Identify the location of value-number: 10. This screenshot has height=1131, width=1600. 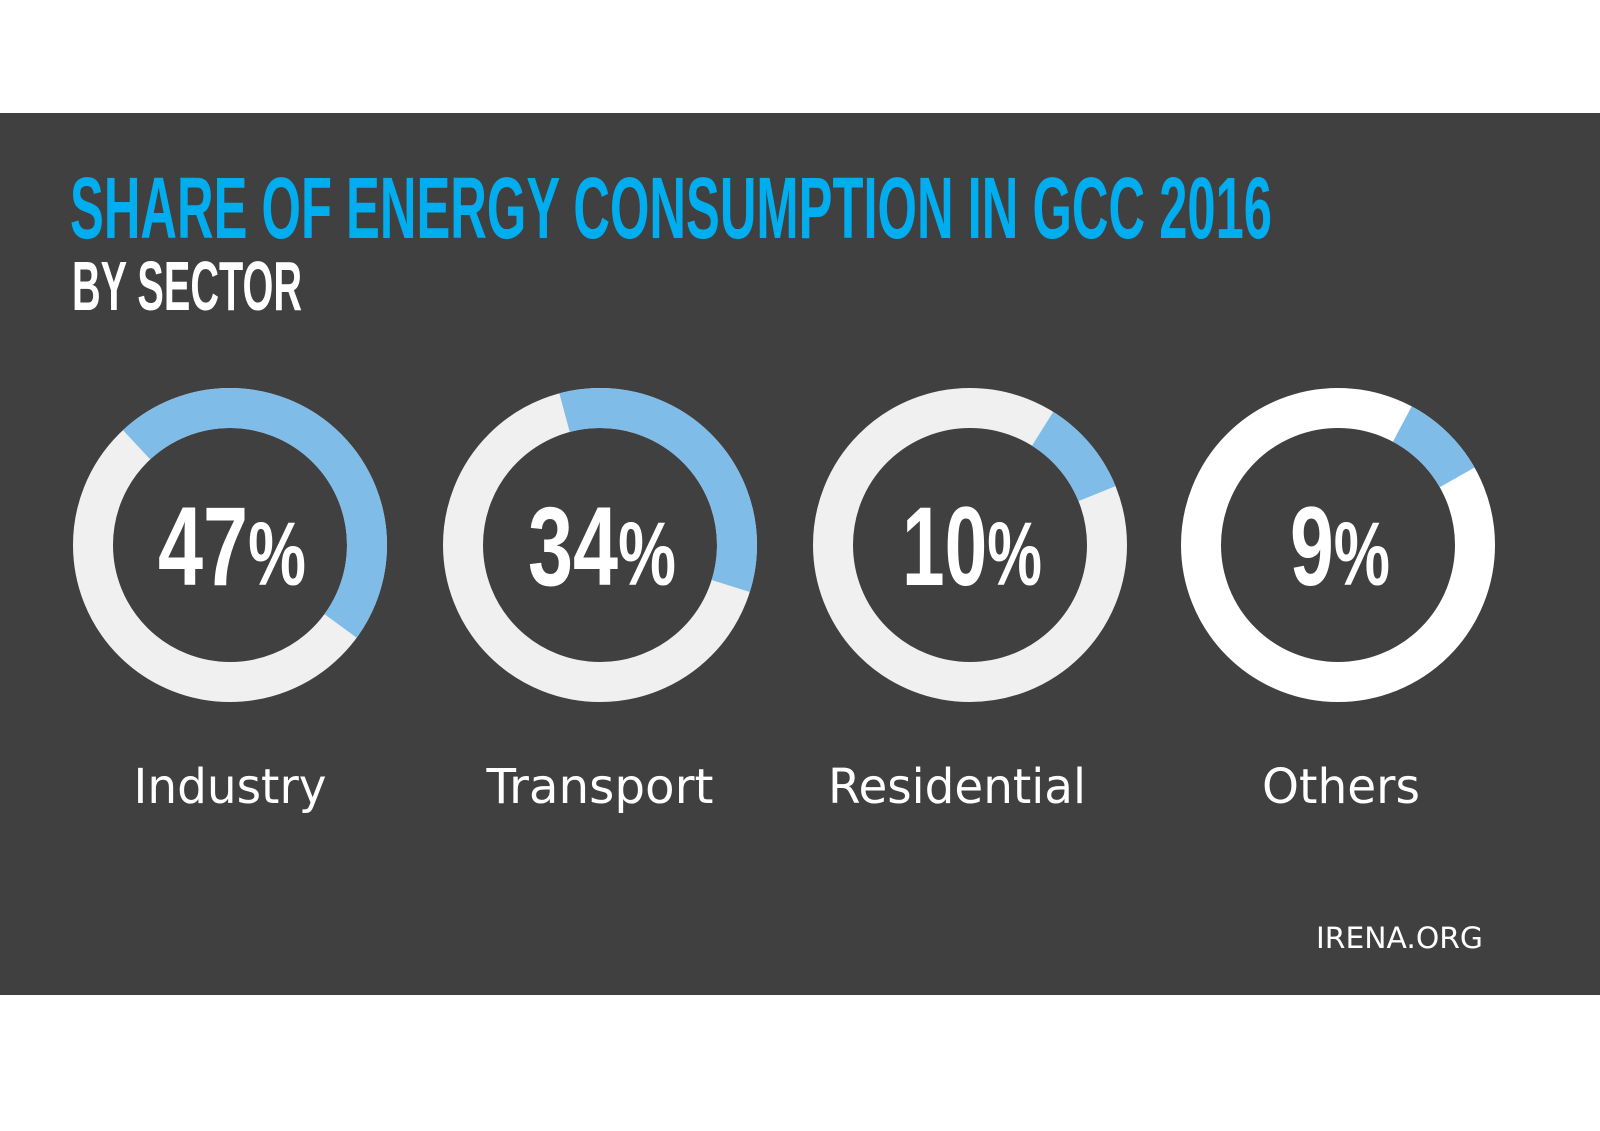
(944, 546).